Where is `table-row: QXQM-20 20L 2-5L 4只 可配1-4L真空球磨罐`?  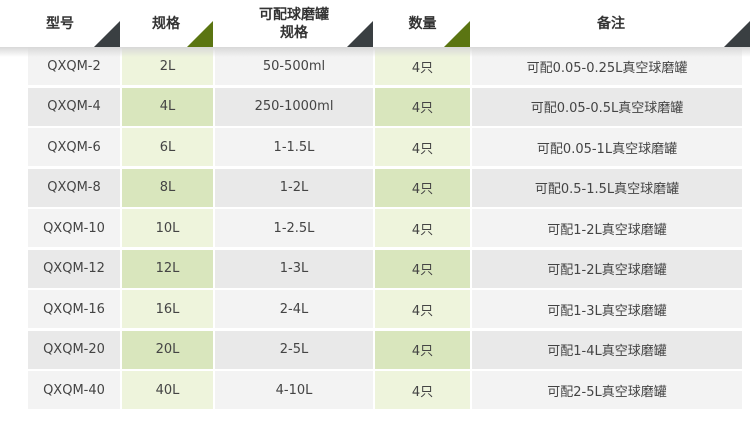
table-row: QXQM-20 20L 2-5L 4只 可配1-4L真空球磨罐 is located at coordinates (375, 349).